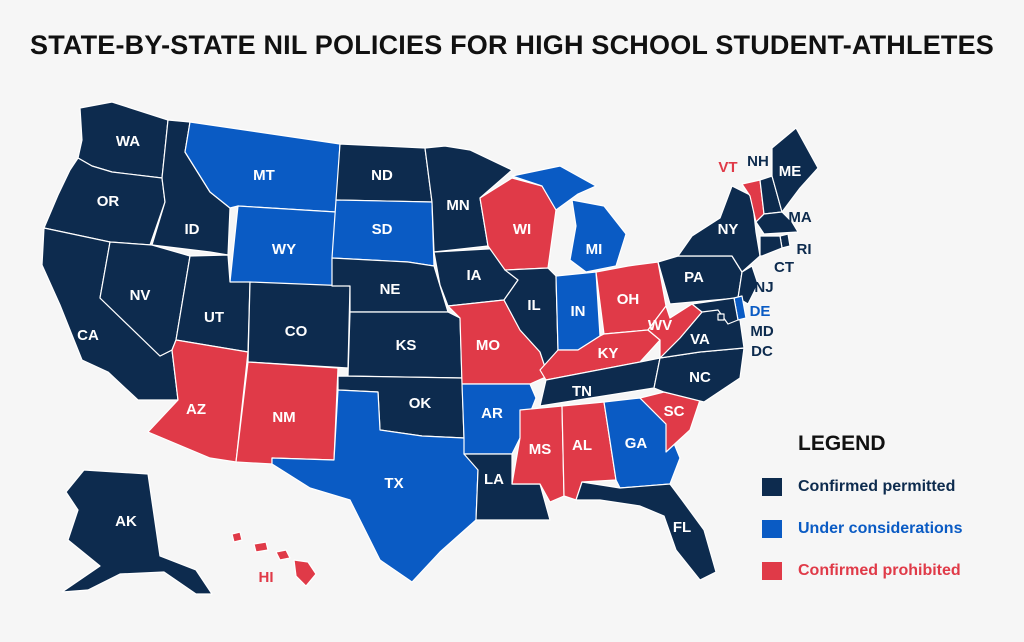 The width and height of the screenshot is (1024, 642). I want to click on state-label-ne: NE, so click(390, 289).